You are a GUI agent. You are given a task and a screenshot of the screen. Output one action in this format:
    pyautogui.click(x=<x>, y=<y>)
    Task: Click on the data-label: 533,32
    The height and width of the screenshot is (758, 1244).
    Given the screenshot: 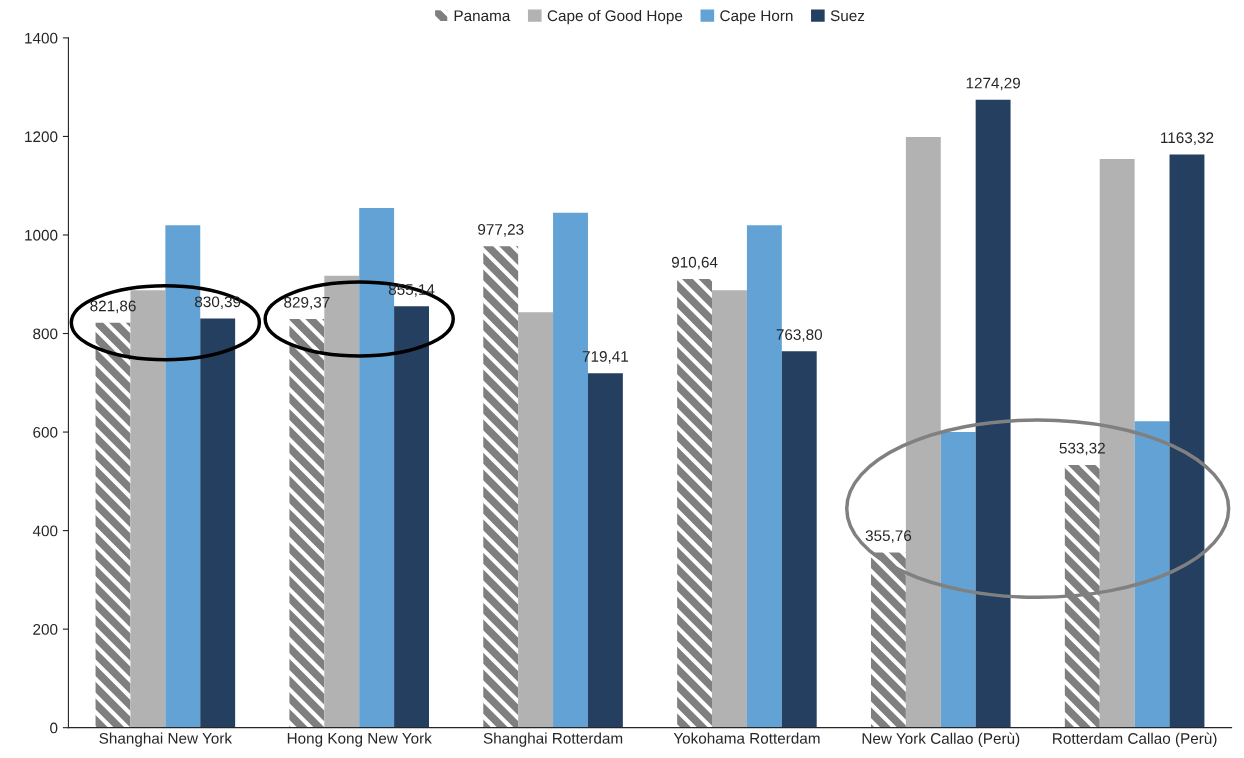 What is the action you would take?
    pyautogui.click(x=1082, y=449)
    